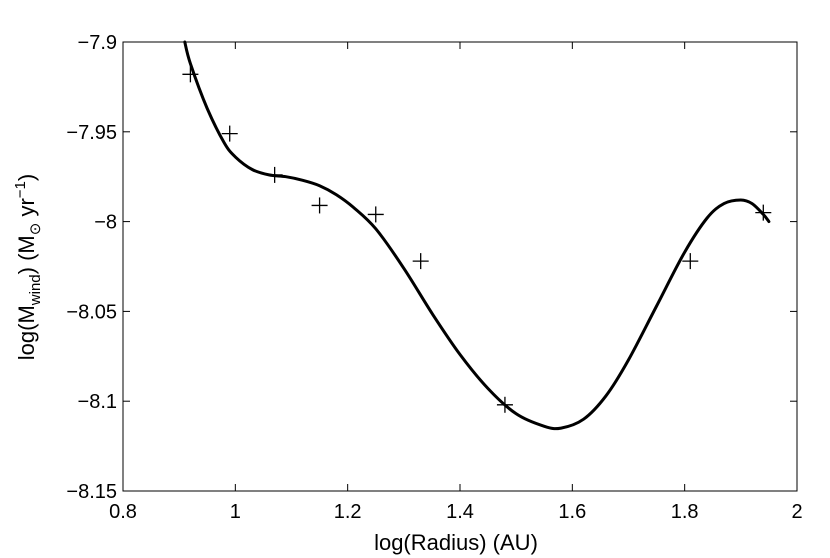 This screenshot has width=830, height=558. I want to click on x-tick-label: 0.8, so click(123, 512).